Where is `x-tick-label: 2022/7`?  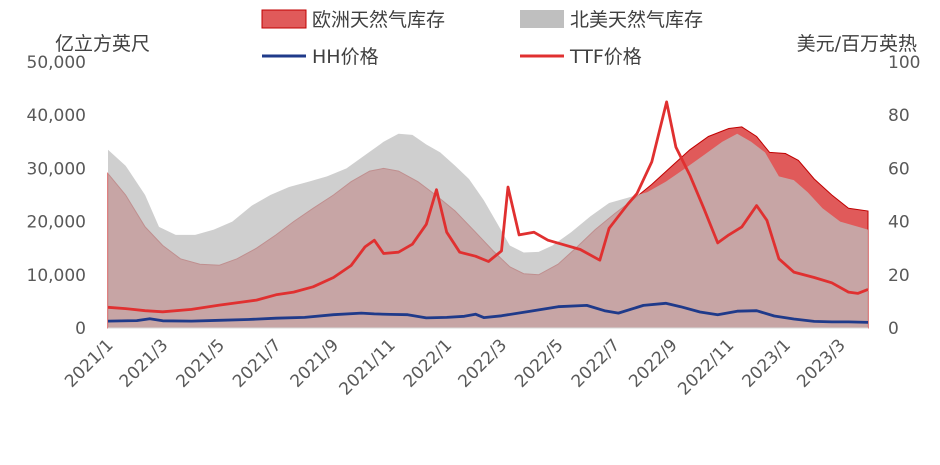 x-tick-label: 2022/7 is located at coordinates (596, 363).